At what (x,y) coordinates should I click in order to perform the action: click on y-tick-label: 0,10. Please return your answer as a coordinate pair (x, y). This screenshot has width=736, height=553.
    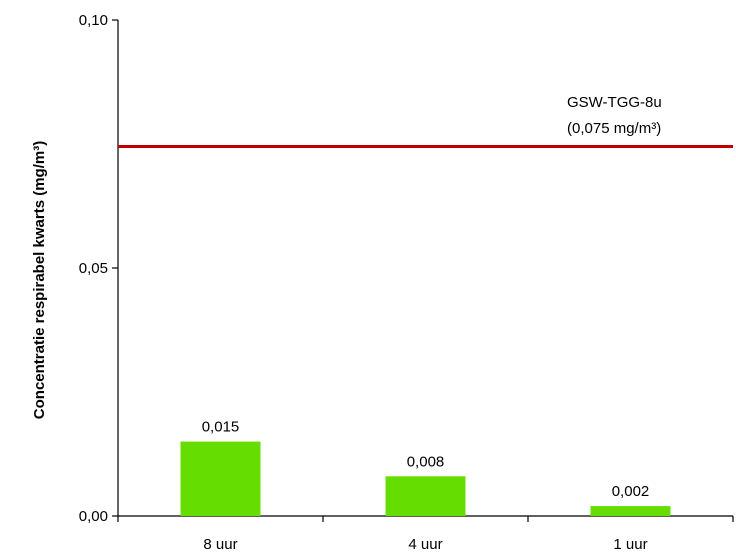
    Looking at the image, I should click on (93, 20).